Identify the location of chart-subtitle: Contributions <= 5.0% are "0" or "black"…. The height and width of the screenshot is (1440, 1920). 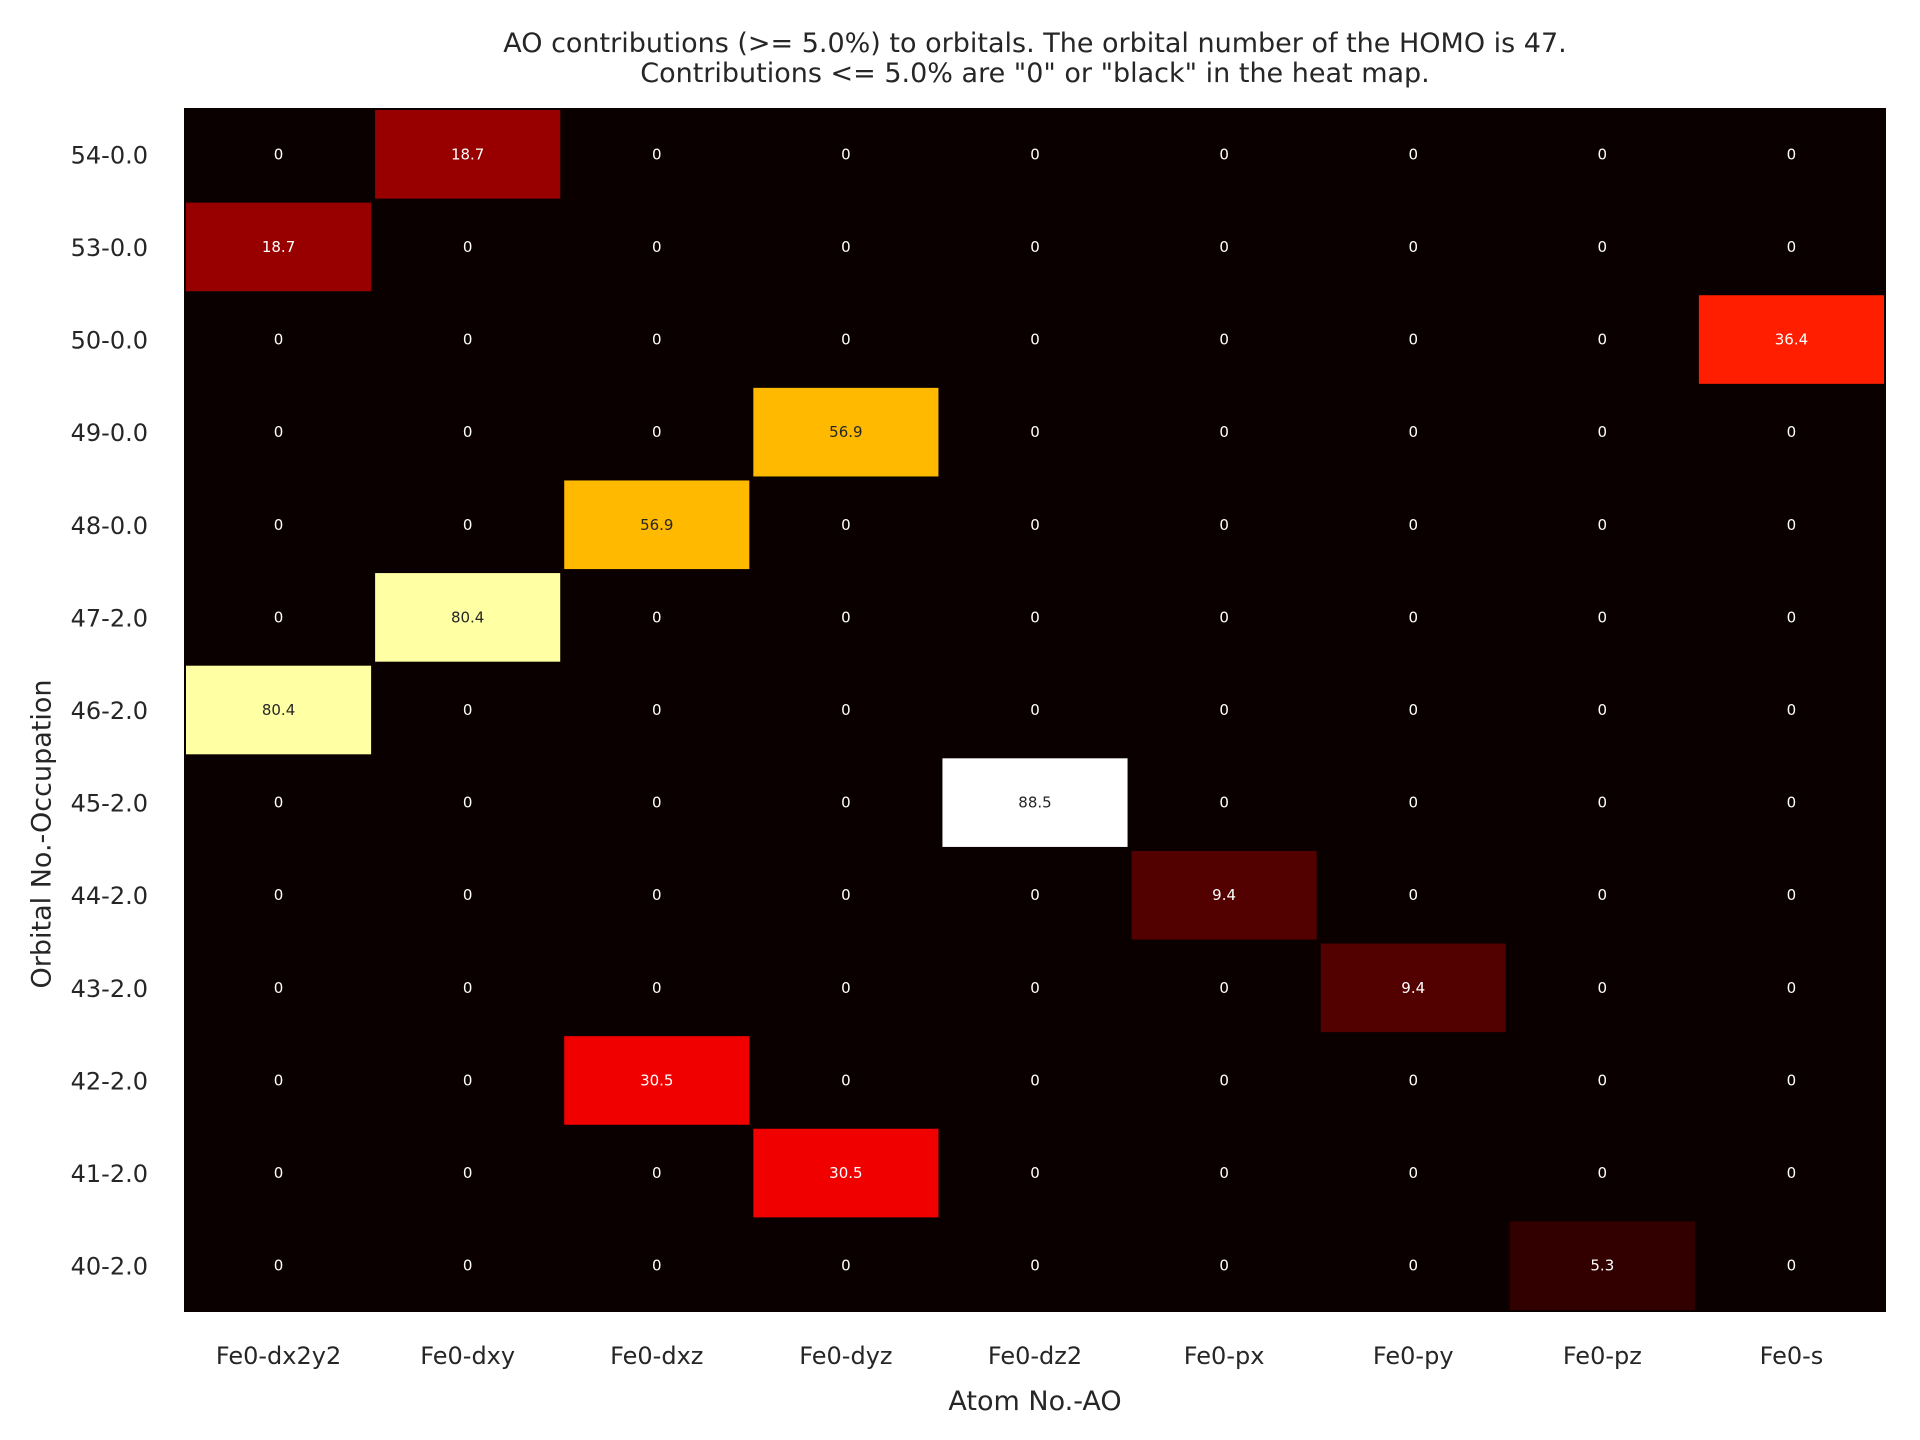
(1035, 73).